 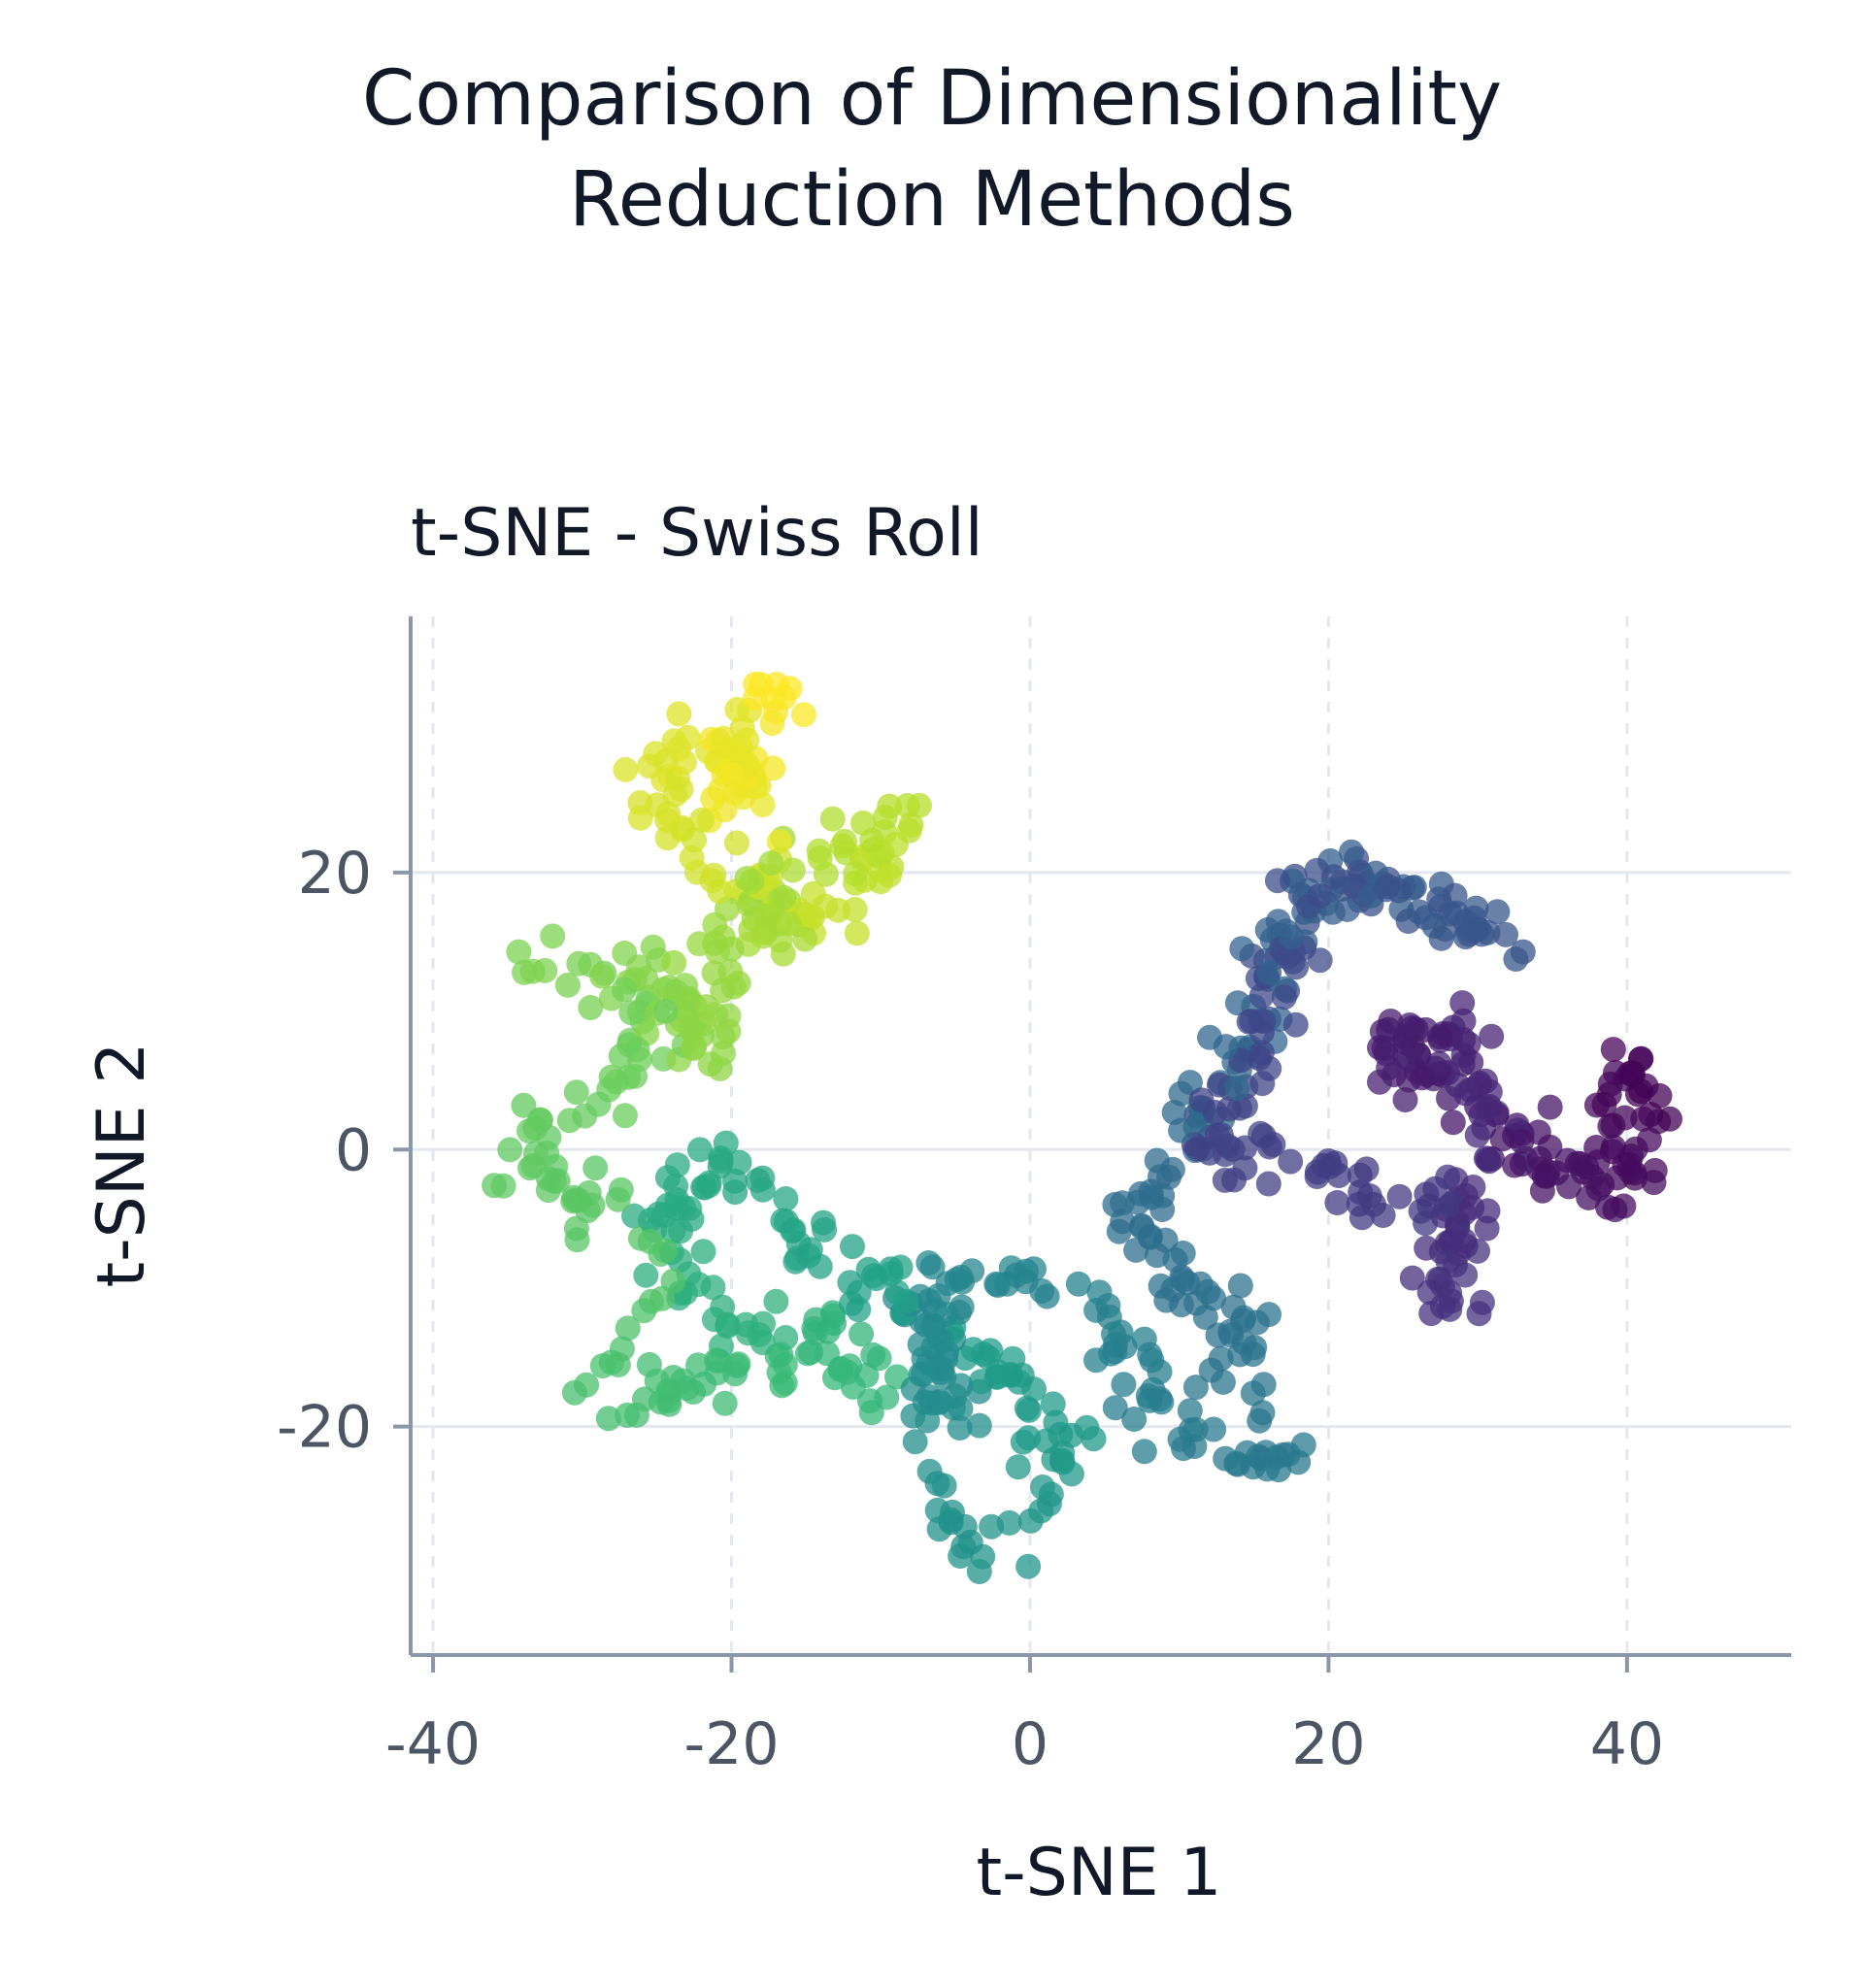 I want to click on y-tick-label: 20, so click(x=335, y=874).